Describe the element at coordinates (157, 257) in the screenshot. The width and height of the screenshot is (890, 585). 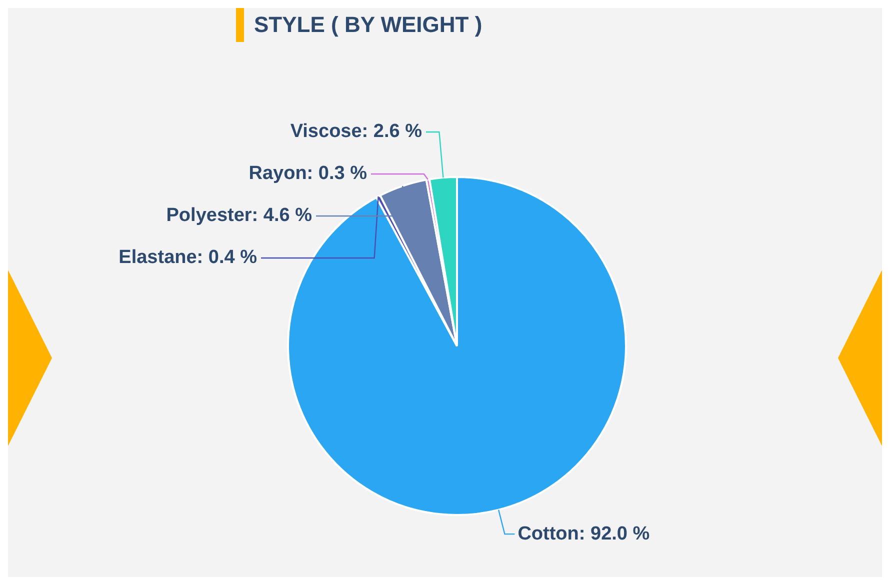
I see `slice-label: Elastane` at that location.